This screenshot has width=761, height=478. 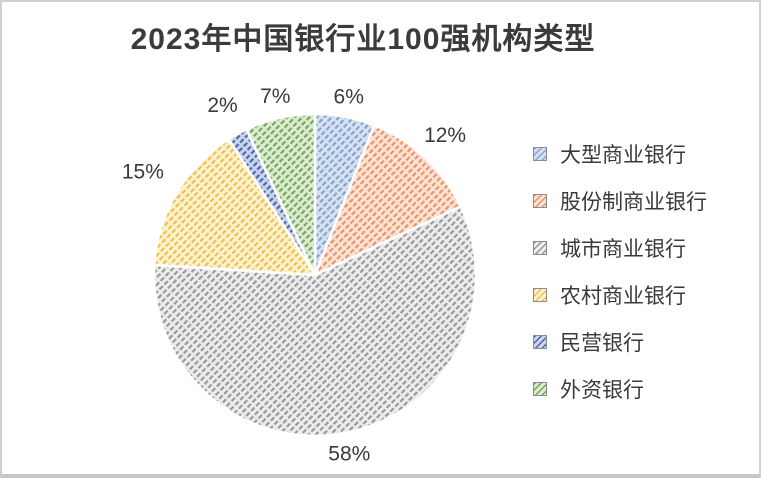 I want to click on legend-item: 股份制商业银行, so click(x=620, y=201).